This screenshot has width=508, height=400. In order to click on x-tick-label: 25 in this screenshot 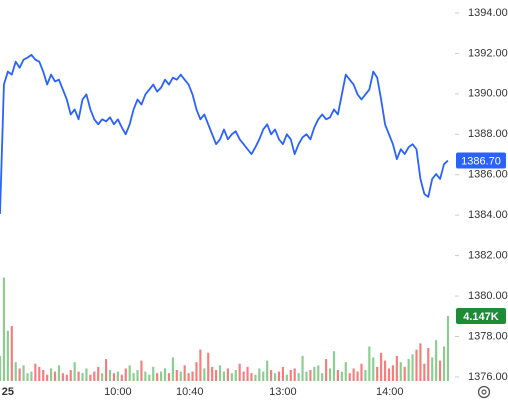, I will do `click(8, 392)`.